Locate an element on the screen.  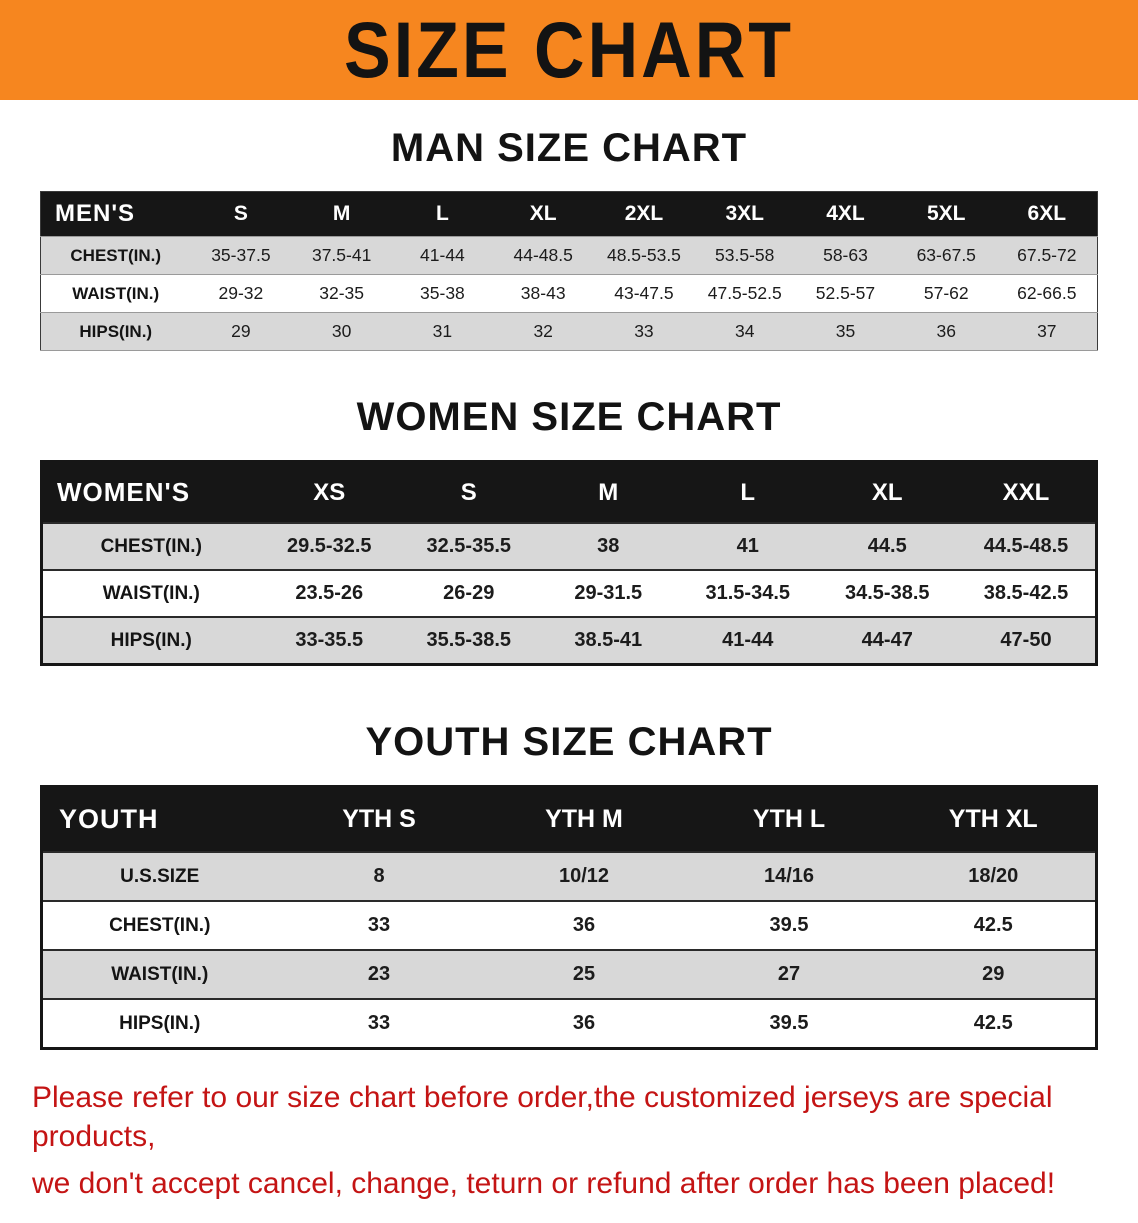
table-title-cell: WOMEN'S is located at coordinates (150, 492).